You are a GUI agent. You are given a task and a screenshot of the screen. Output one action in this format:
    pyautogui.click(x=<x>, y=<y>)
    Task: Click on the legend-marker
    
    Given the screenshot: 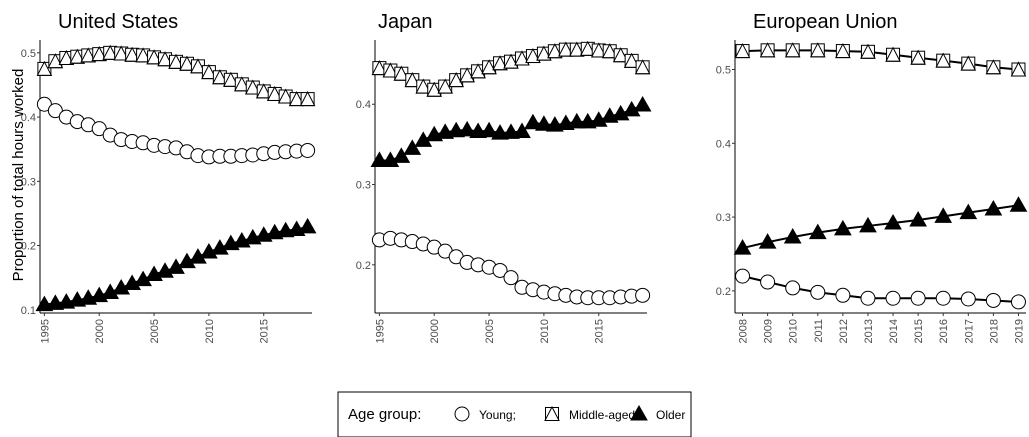 What is the action you would take?
    pyautogui.click(x=639, y=412)
    